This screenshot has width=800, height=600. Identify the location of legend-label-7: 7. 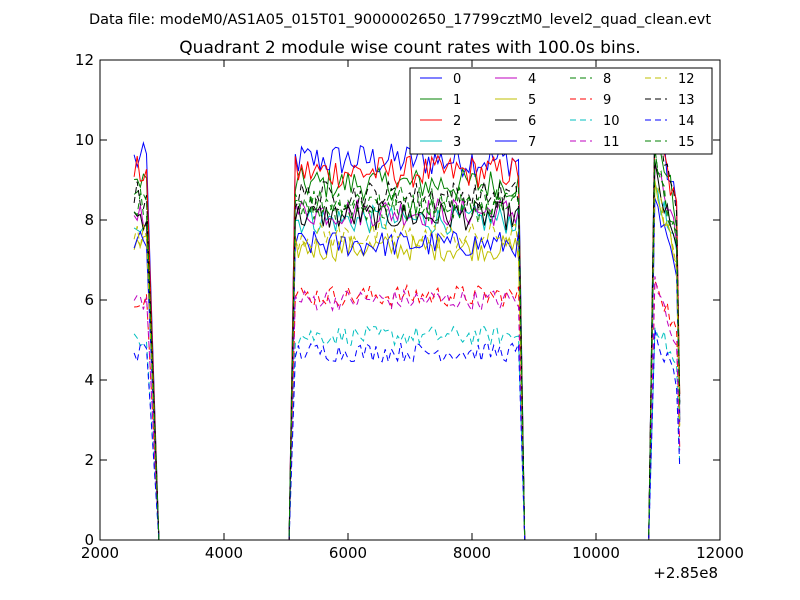
(532, 142).